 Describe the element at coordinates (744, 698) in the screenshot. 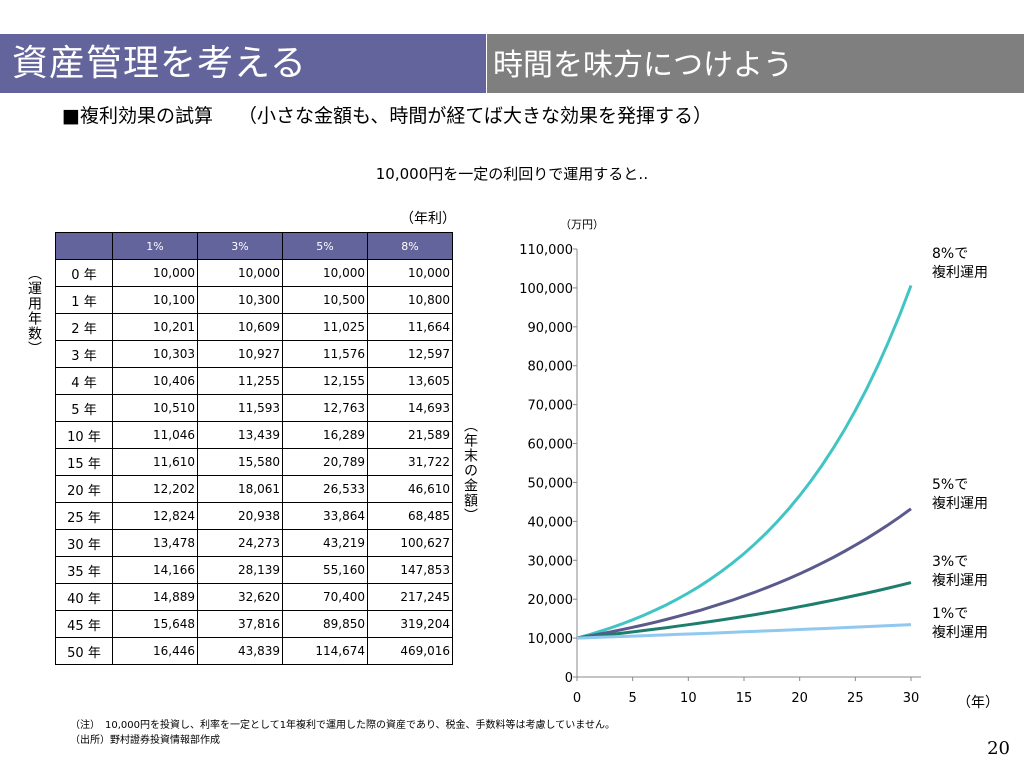

I see `x-tick-label: 15` at that location.